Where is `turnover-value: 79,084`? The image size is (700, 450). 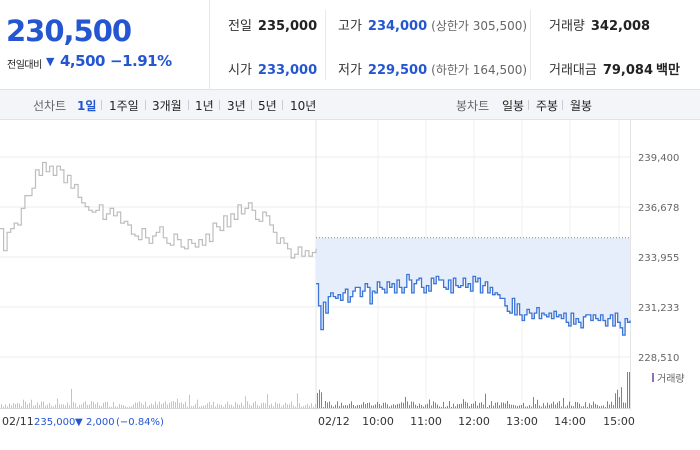
turnover-value: 79,084 is located at coordinates (628, 70).